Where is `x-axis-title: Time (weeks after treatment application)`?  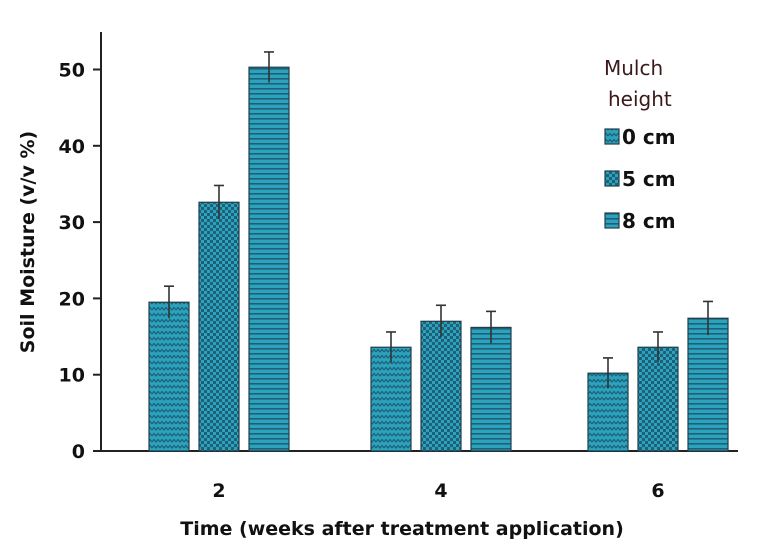
x-axis-title: Time (weeks after treatment application) is located at coordinates (402, 529).